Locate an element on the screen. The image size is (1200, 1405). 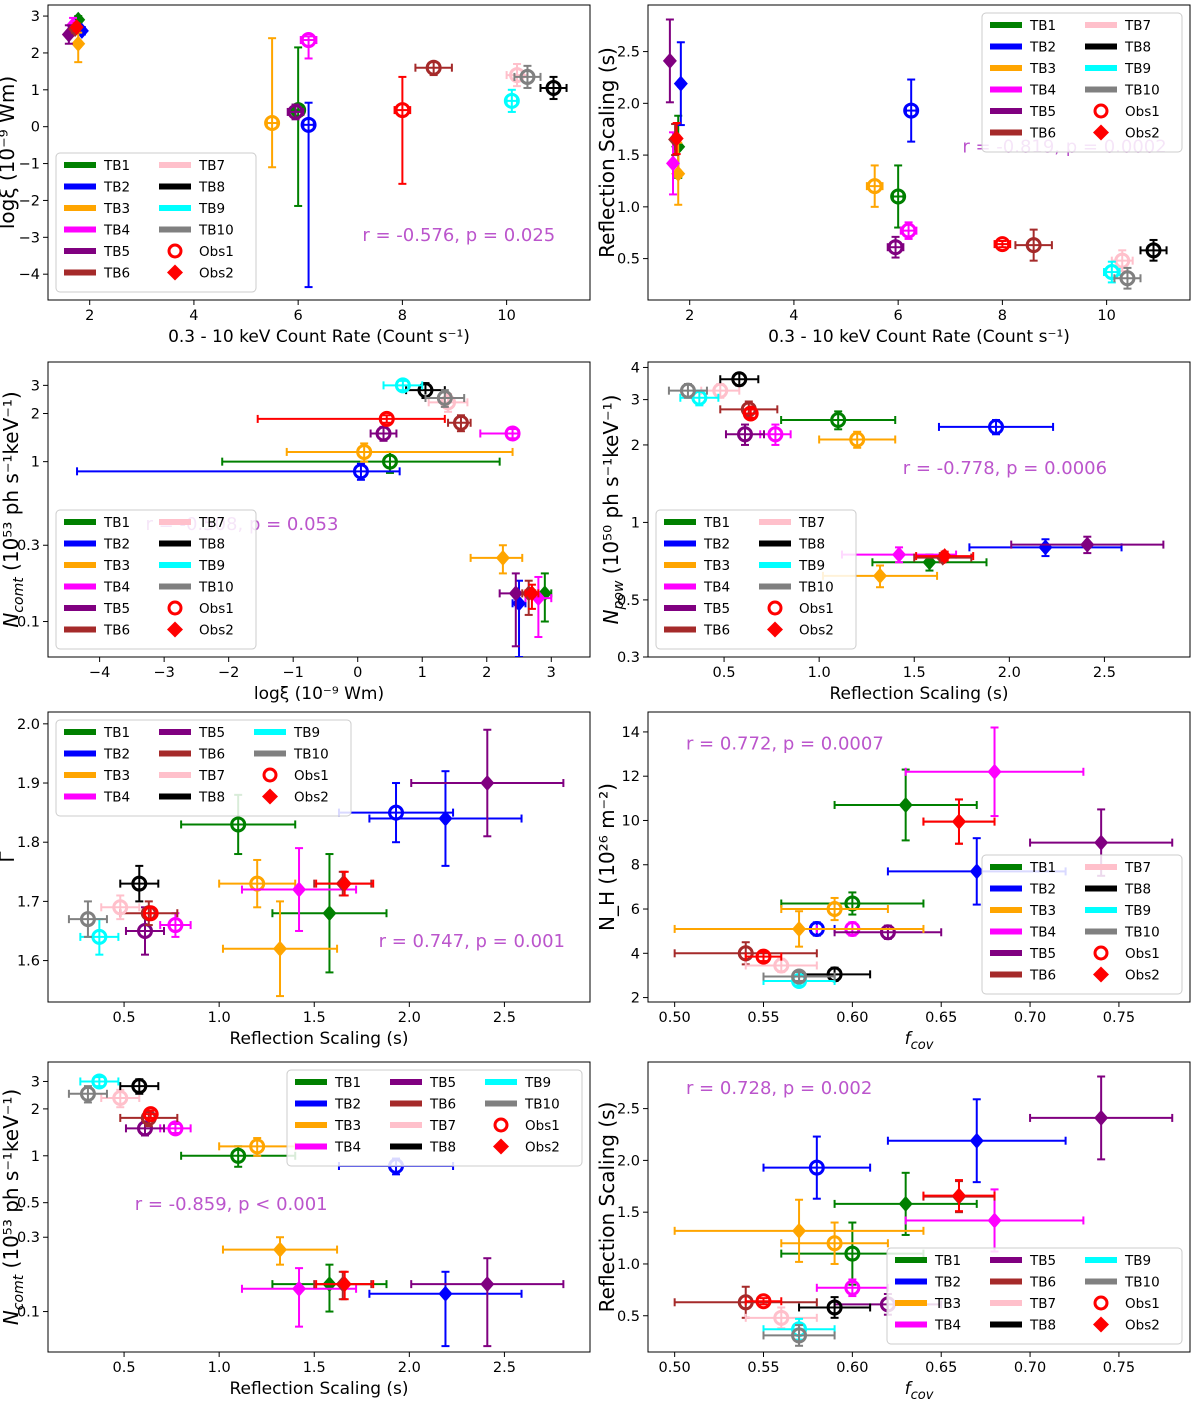
x-tick-label: 2.5 is located at coordinates (504, 1018).